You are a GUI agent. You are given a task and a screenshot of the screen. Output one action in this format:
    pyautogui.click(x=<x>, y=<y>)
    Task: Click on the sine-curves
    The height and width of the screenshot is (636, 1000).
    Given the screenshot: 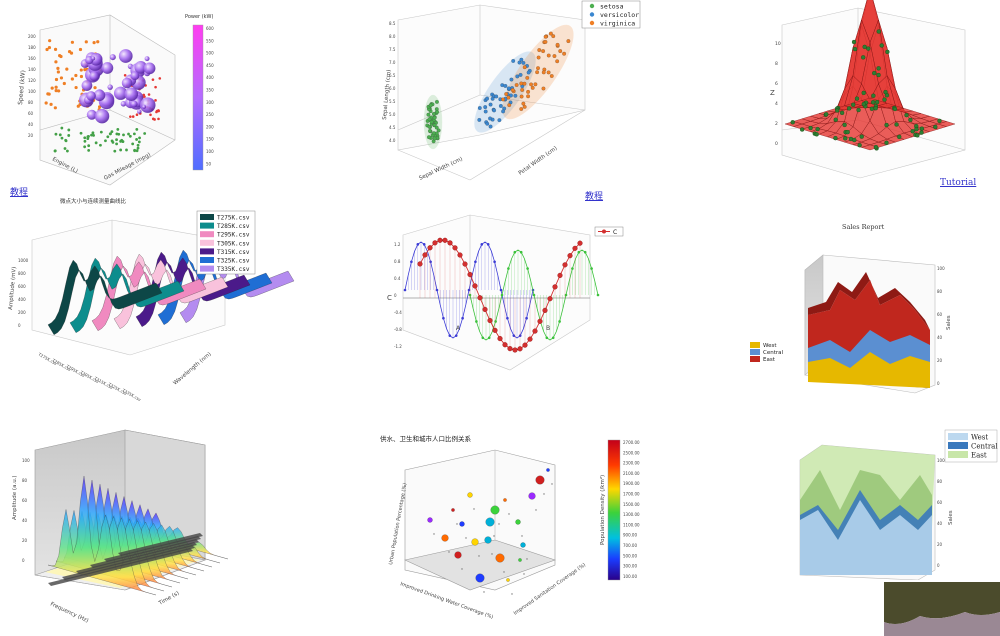 What is the action you would take?
    pyautogui.click(x=501, y=295)
    